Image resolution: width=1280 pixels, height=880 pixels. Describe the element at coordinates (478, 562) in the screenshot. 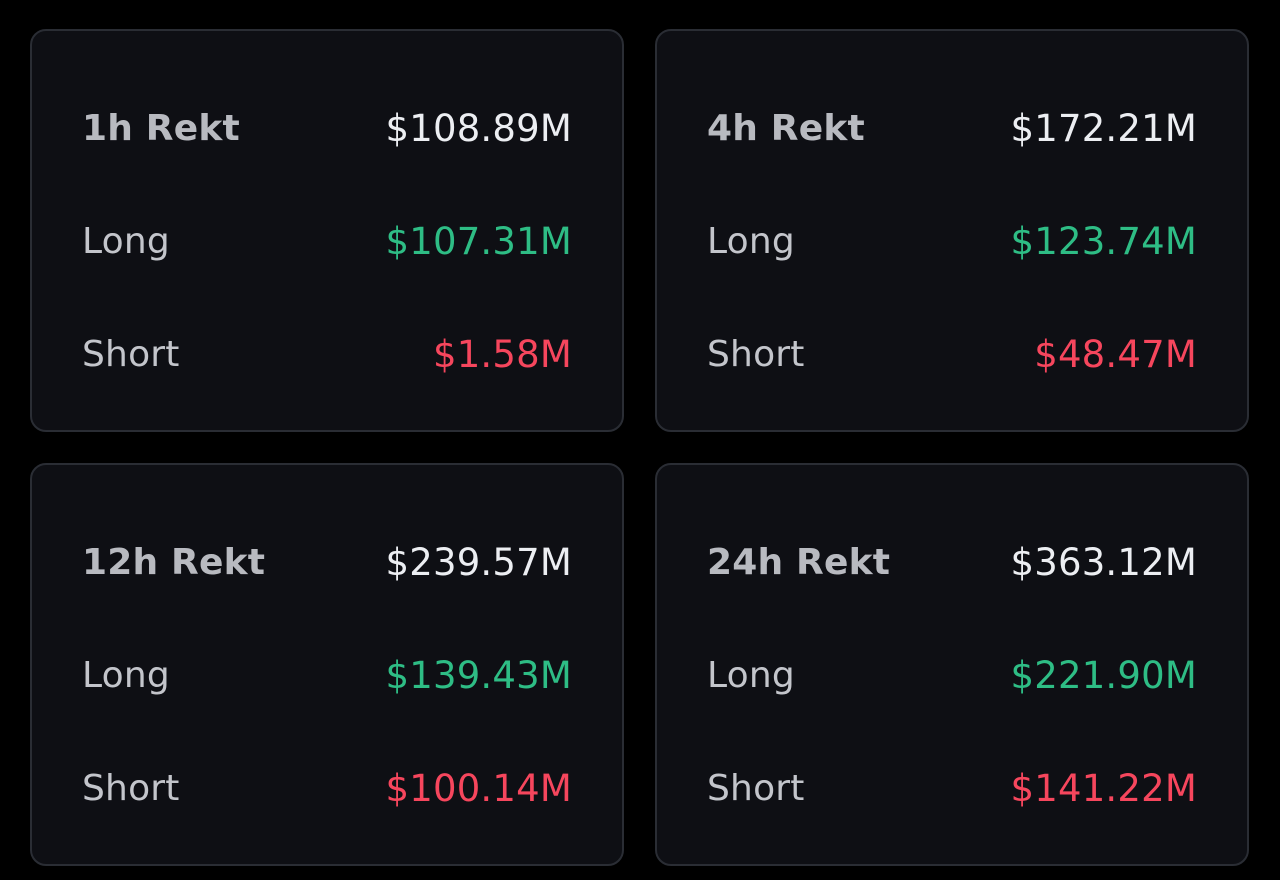

I see `total-value: $239.57M` at that location.